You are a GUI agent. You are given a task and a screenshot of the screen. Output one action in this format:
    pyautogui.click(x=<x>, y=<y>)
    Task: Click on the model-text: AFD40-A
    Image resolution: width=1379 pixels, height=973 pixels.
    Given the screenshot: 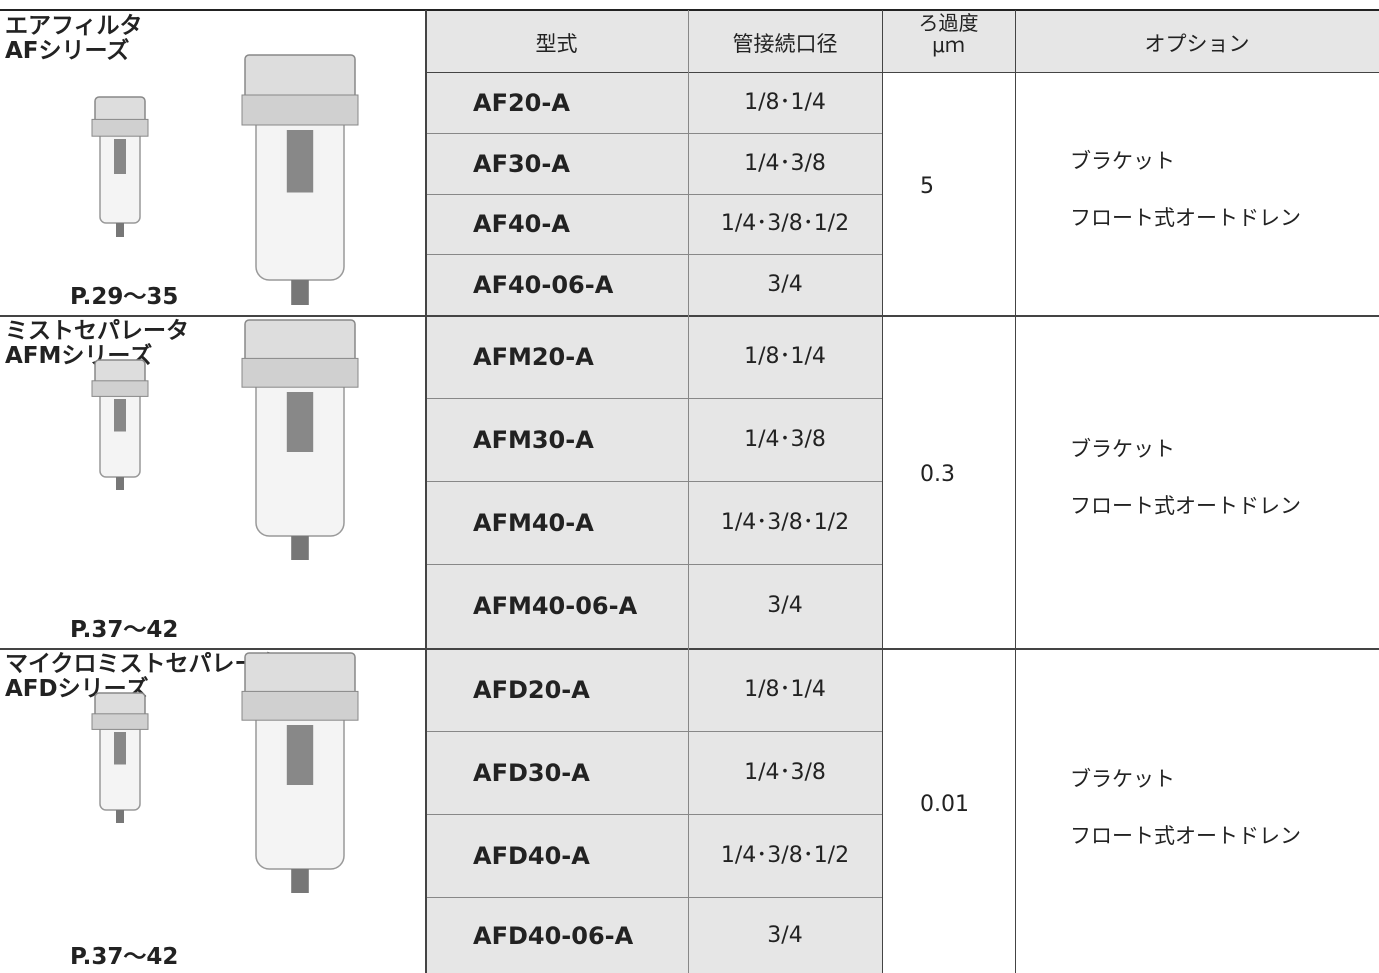 What is the action you would take?
    pyautogui.click(x=531, y=855)
    